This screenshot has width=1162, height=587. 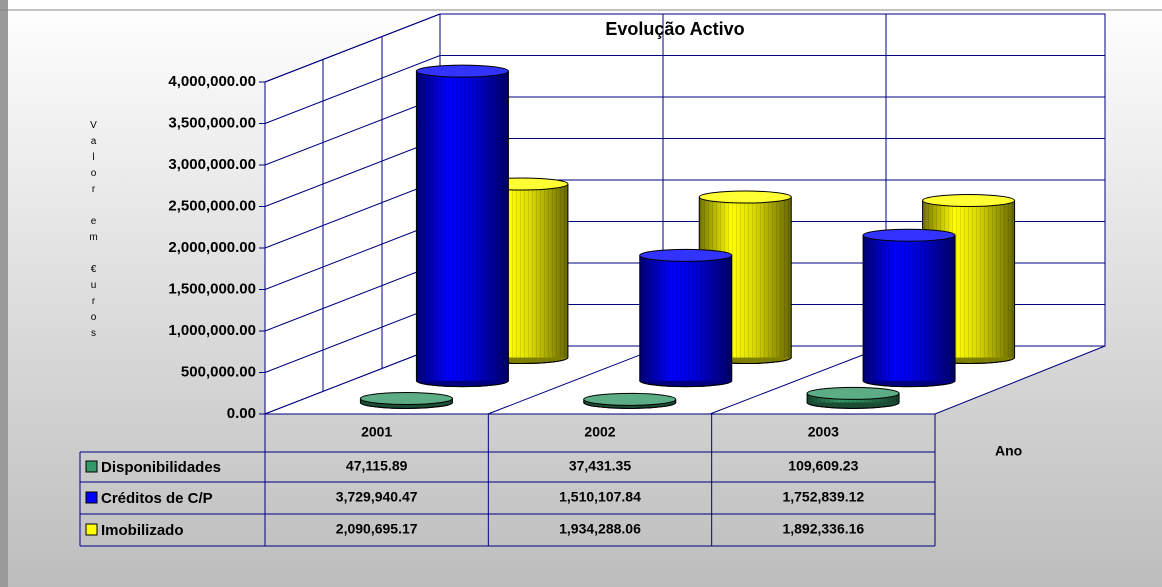 I want to click on value-label: 3,729,940.47, so click(x=377, y=497).